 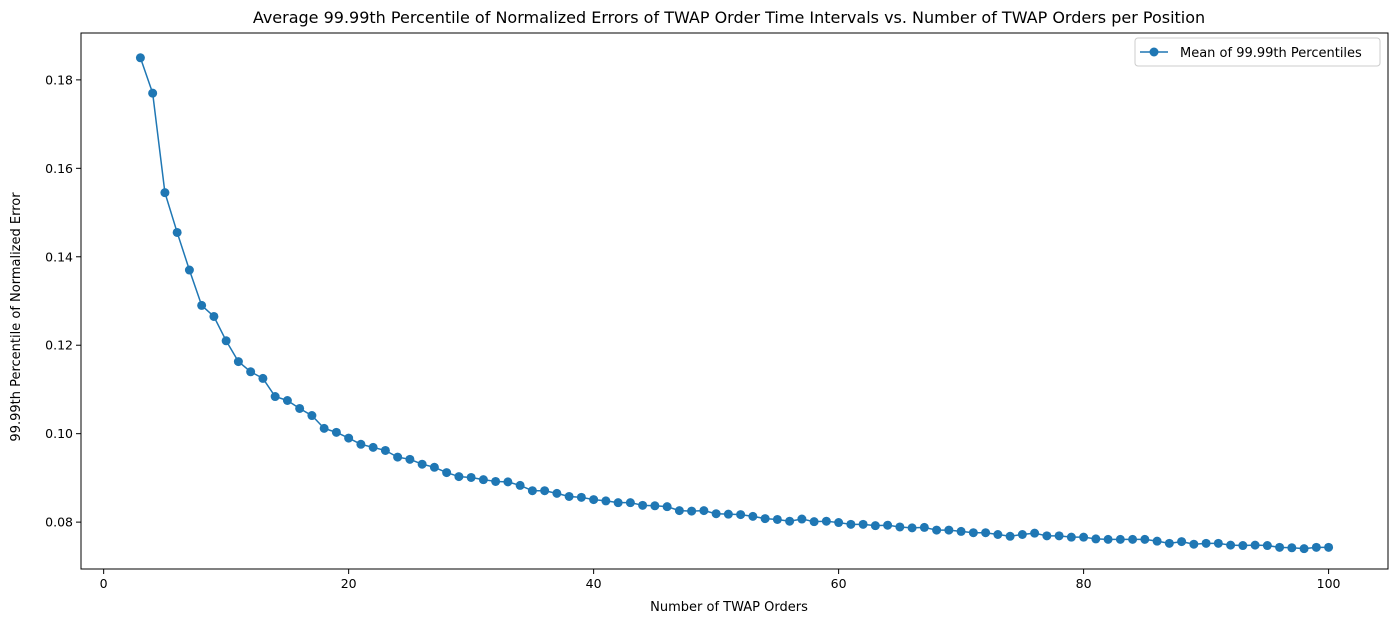 What do you see at coordinates (104, 583) in the screenshot?
I see `x-tick-label: 0` at bounding box center [104, 583].